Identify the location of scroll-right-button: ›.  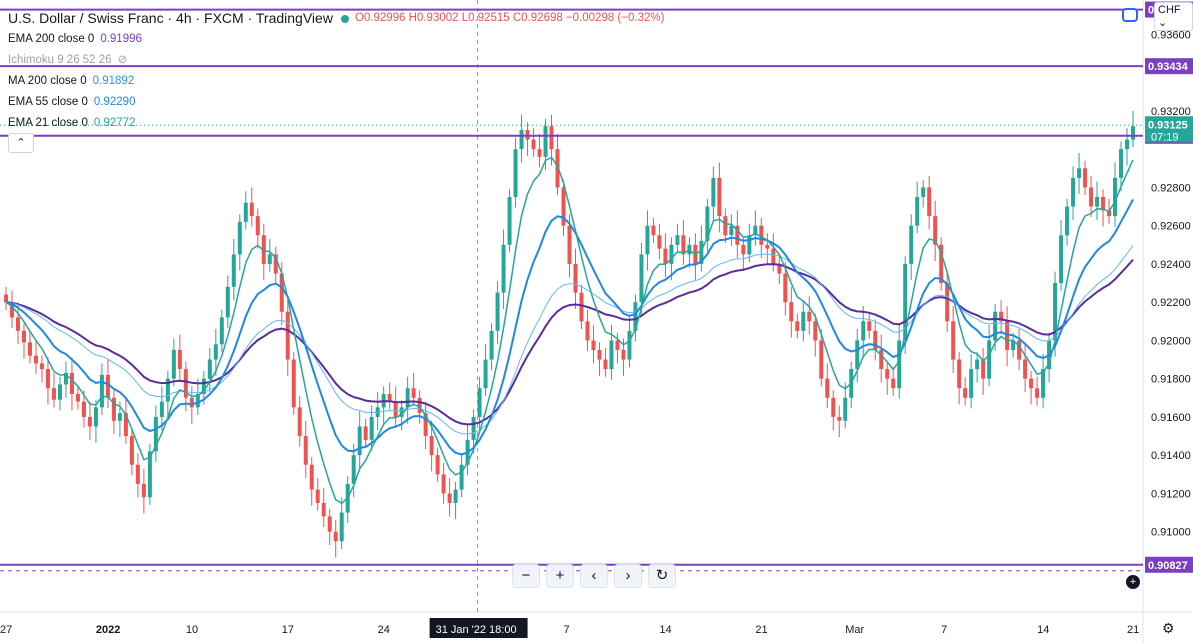
(628, 576).